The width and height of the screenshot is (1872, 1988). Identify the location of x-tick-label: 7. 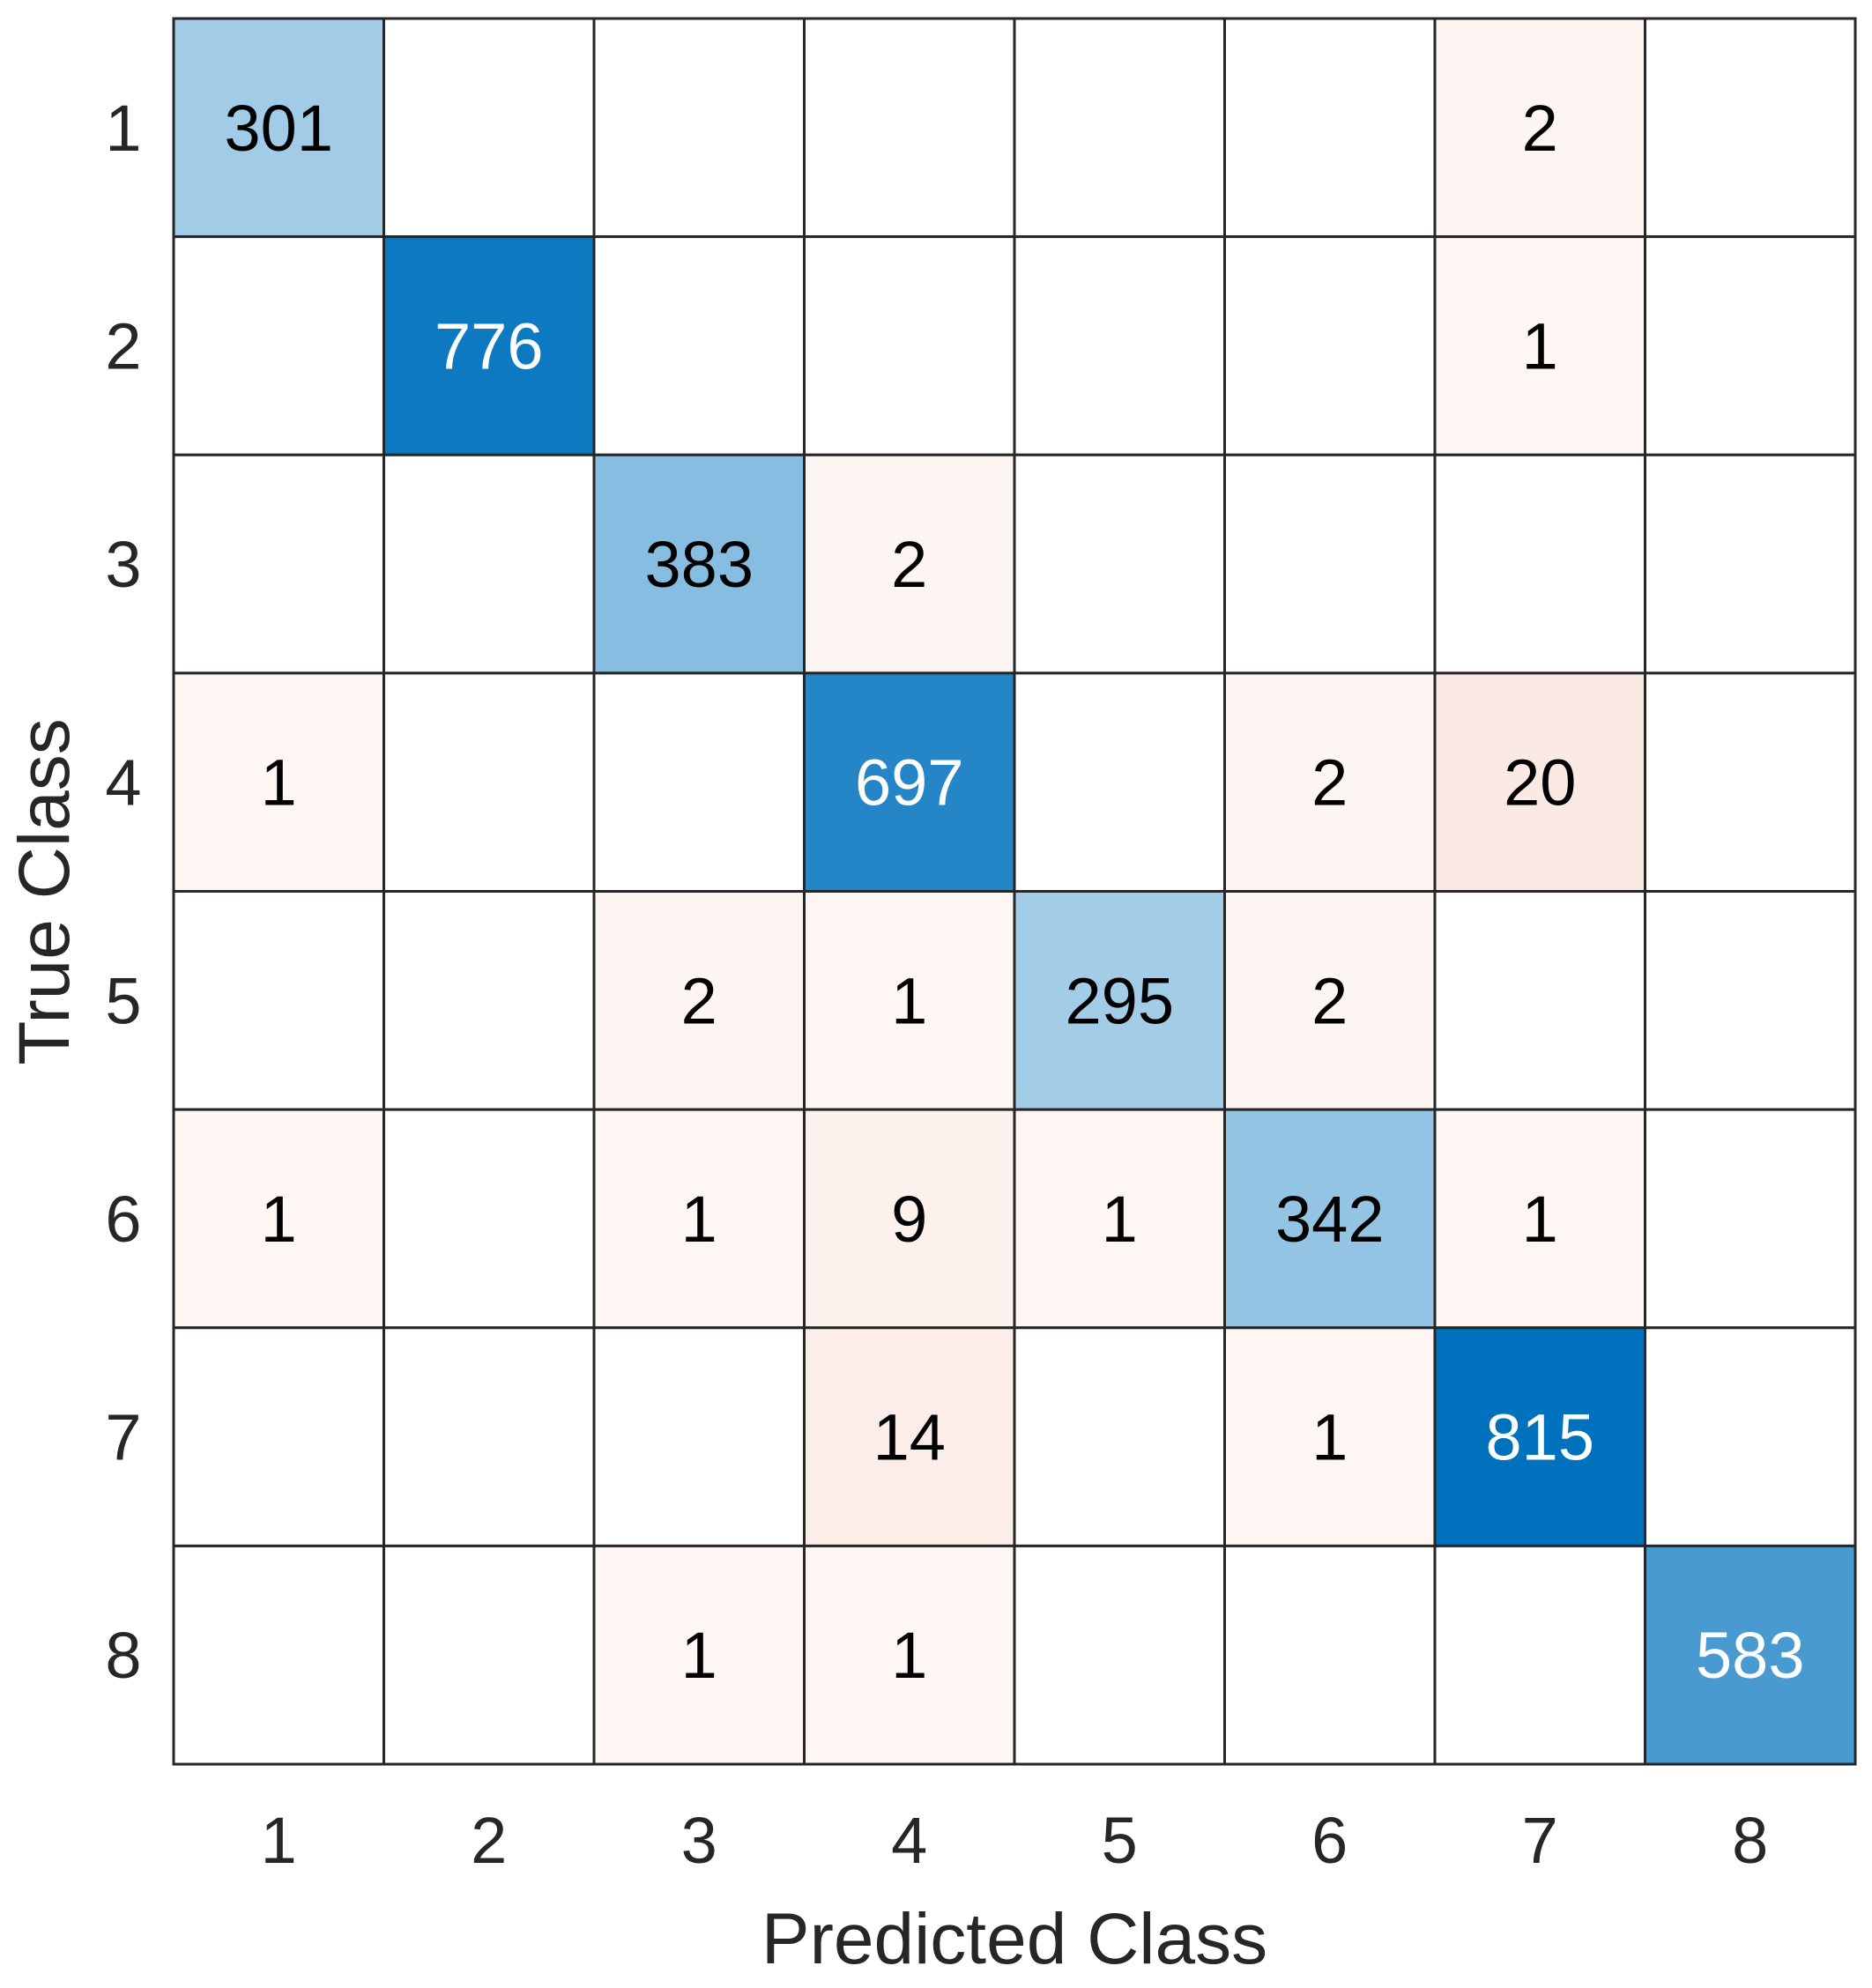
(1540, 1841).